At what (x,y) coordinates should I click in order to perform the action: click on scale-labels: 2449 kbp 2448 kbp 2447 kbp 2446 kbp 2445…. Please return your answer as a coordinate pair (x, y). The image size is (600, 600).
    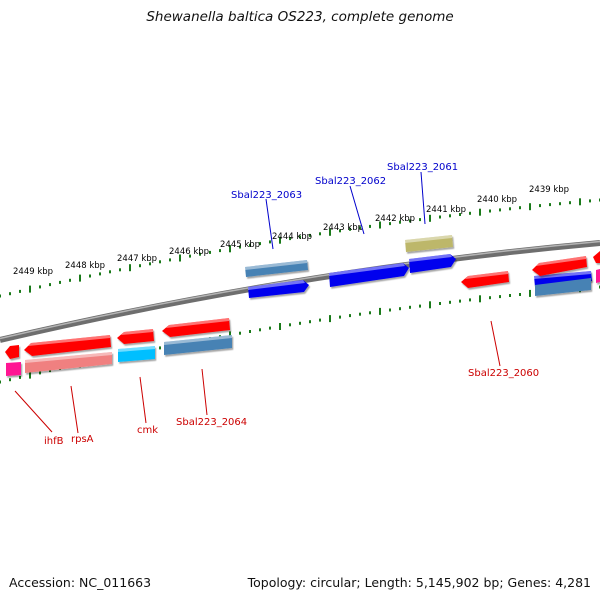
    Looking at the image, I should click on (291, 231).